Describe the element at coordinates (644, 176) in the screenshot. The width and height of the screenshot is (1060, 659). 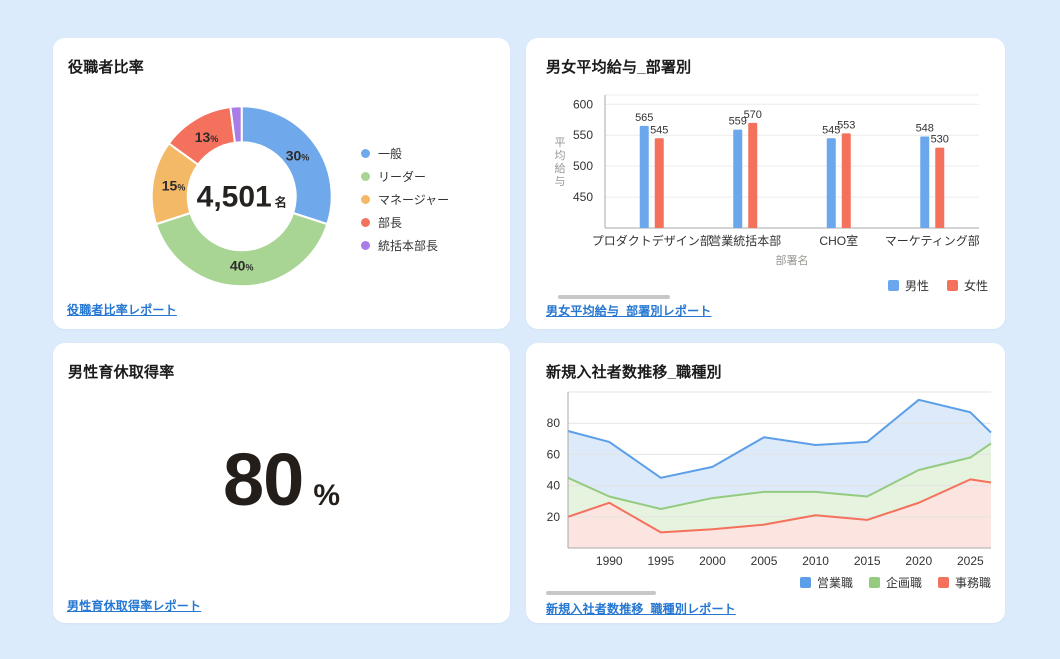
I see `bar-プロダクトデザイン部-男性` at that location.